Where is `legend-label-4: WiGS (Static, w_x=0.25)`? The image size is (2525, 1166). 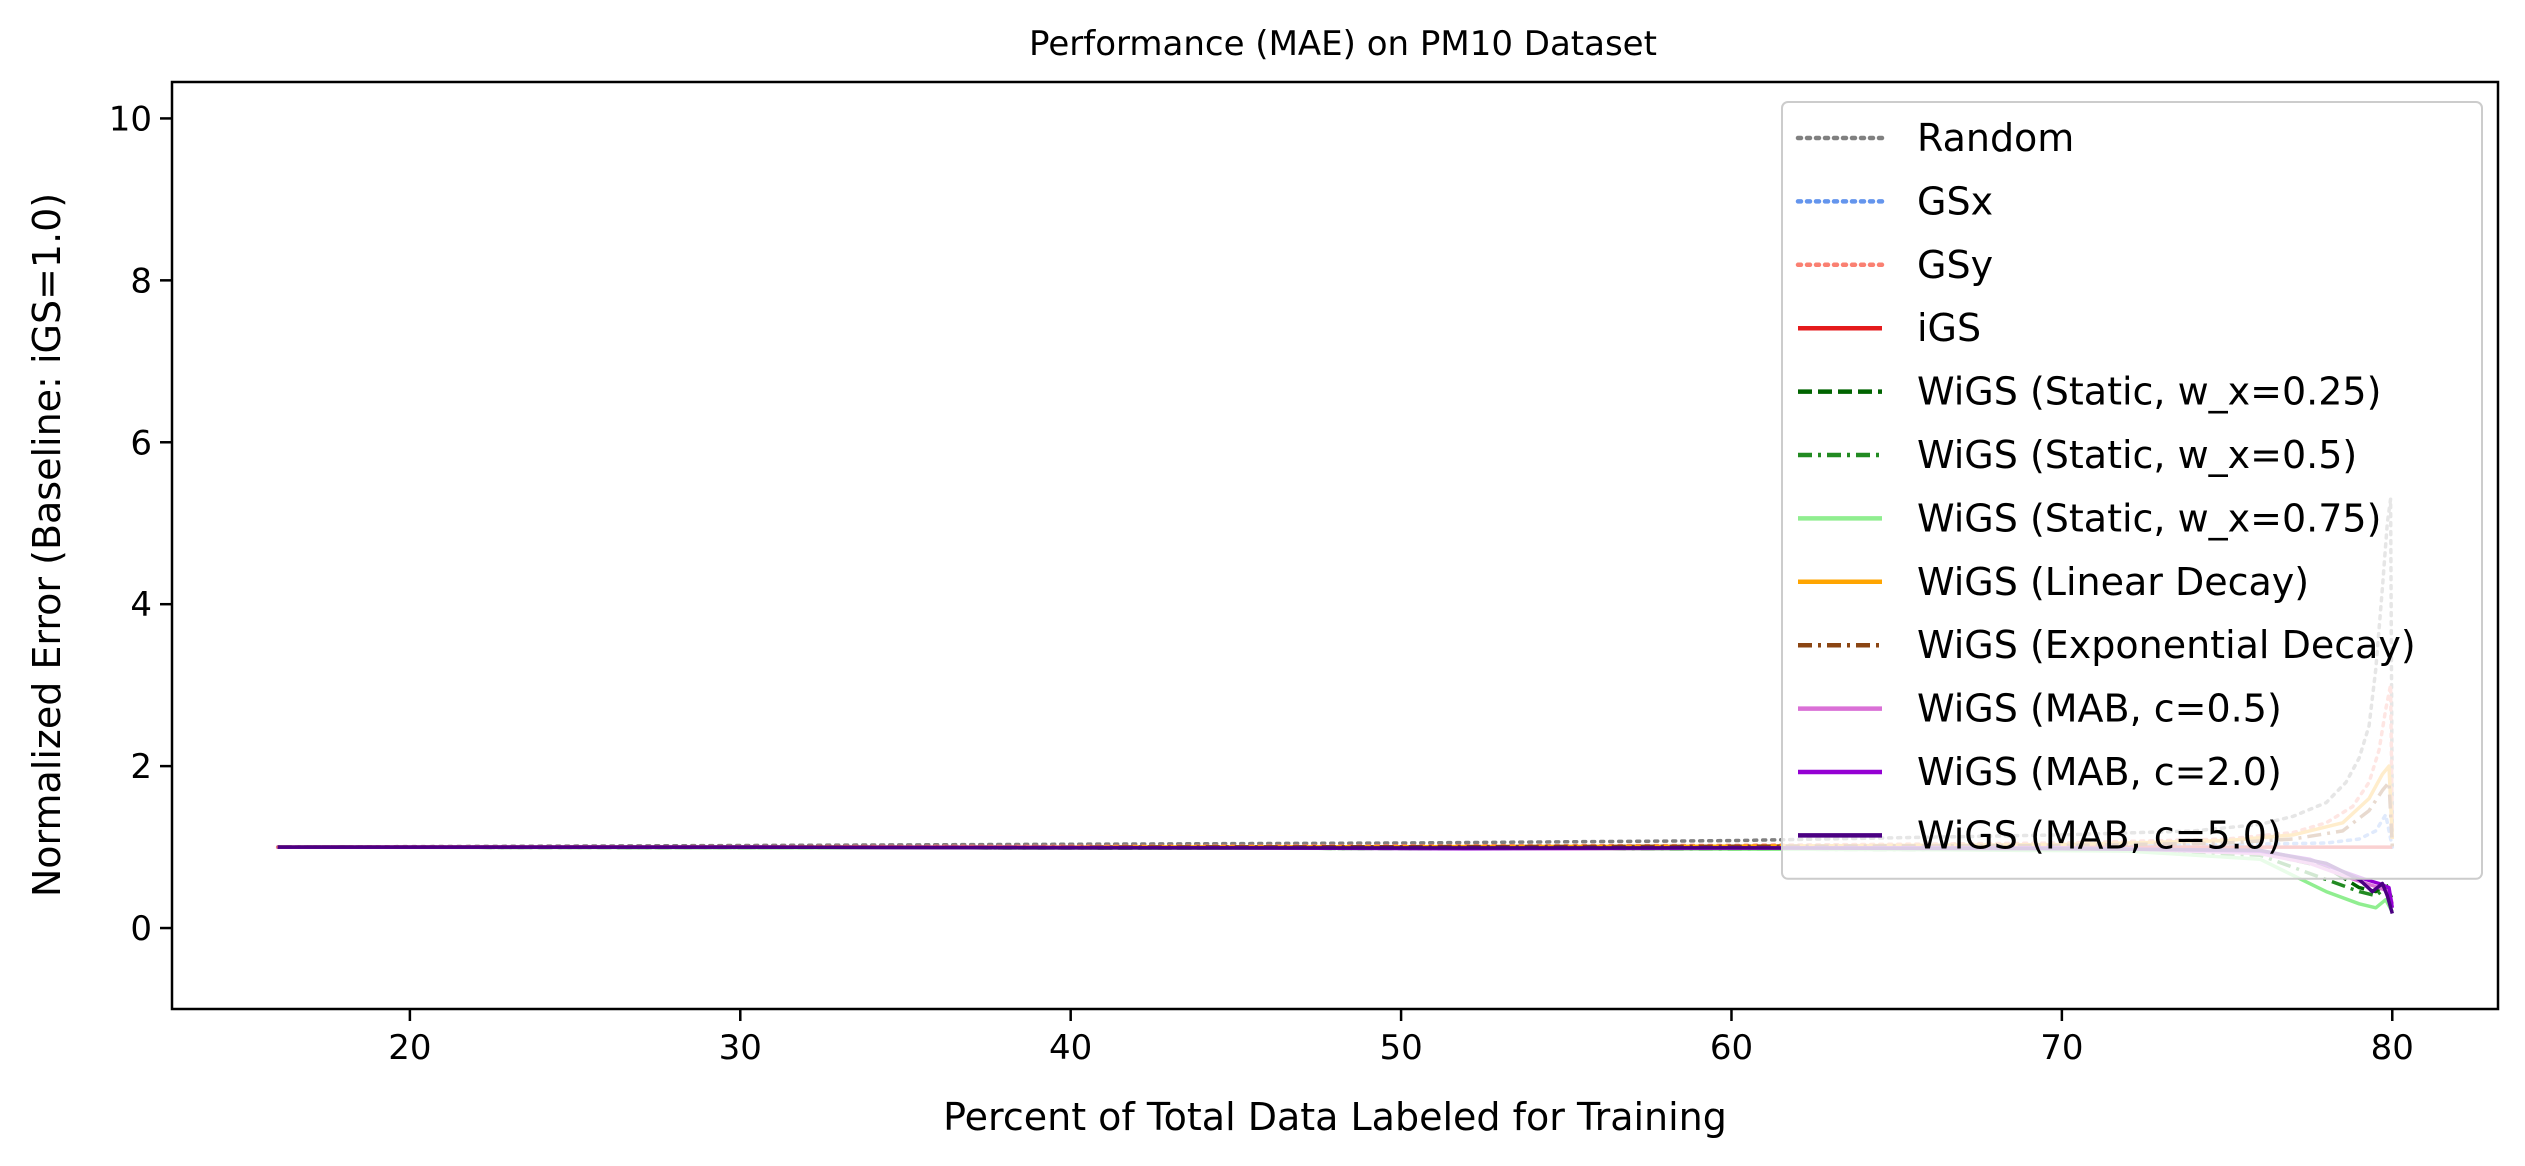
legend-label-4: WiGS (Static, w_x=0.25) is located at coordinates (2149, 392).